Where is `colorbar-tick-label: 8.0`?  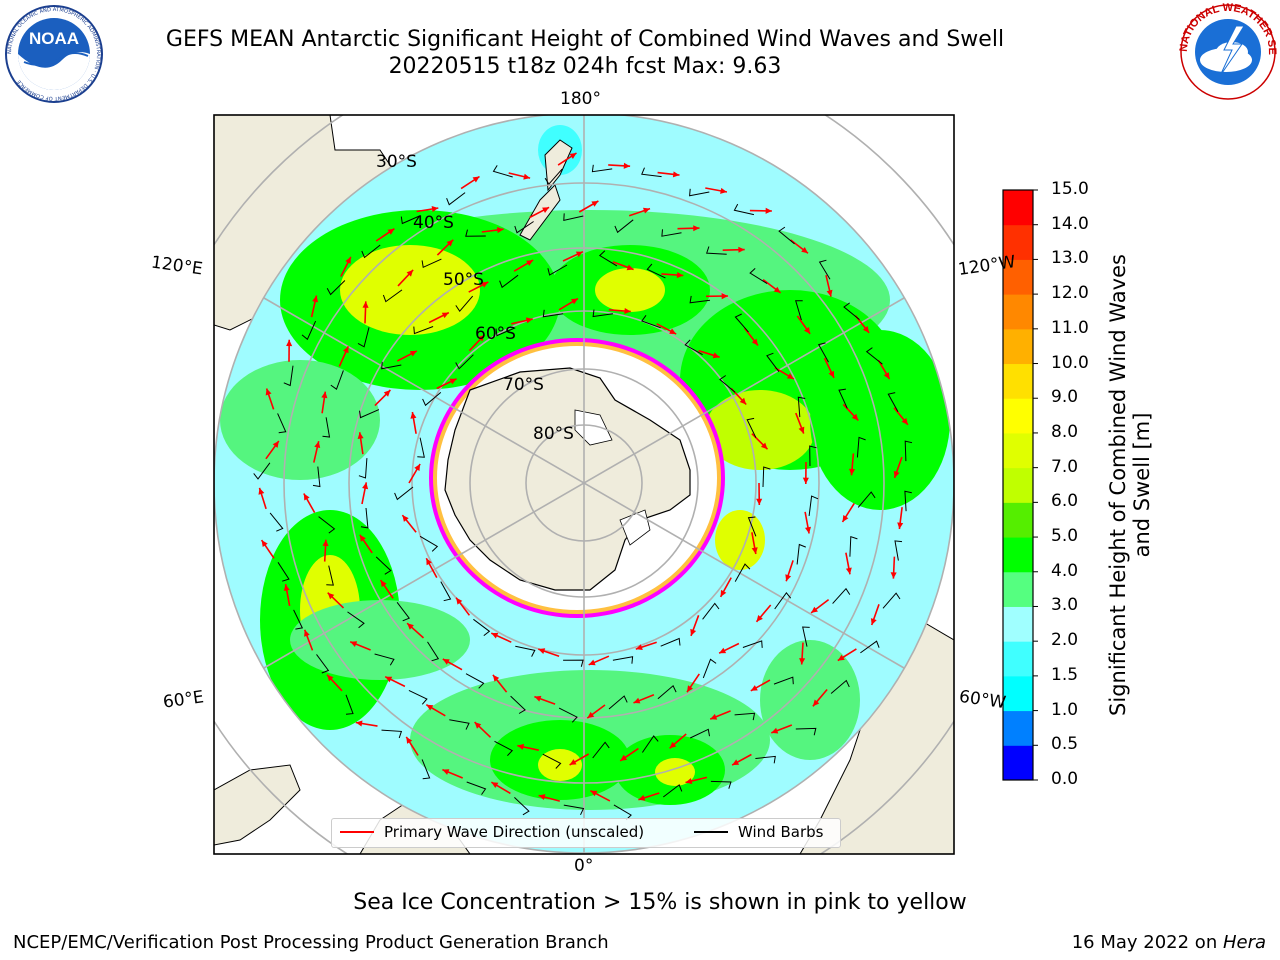 colorbar-tick-label: 8.0 is located at coordinates (1065, 431).